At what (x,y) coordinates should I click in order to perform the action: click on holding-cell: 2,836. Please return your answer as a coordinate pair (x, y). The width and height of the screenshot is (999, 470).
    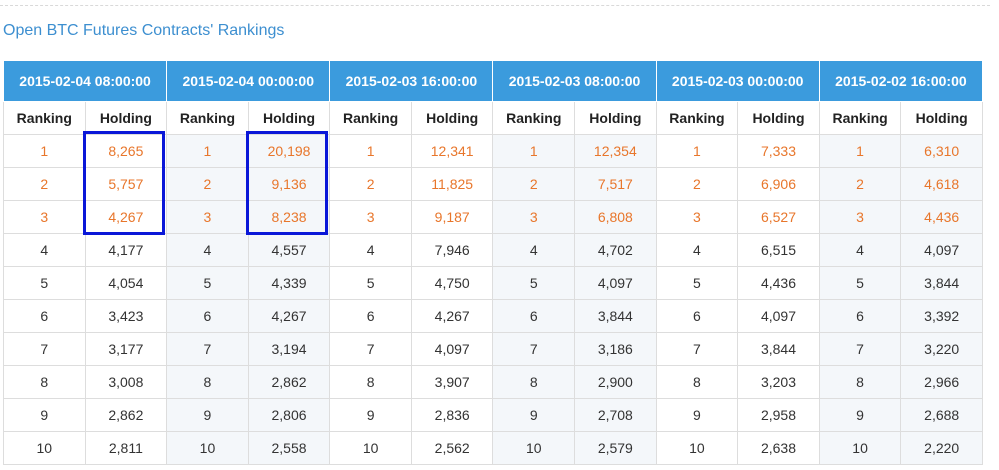
    Looking at the image, I should click on (452, 415).